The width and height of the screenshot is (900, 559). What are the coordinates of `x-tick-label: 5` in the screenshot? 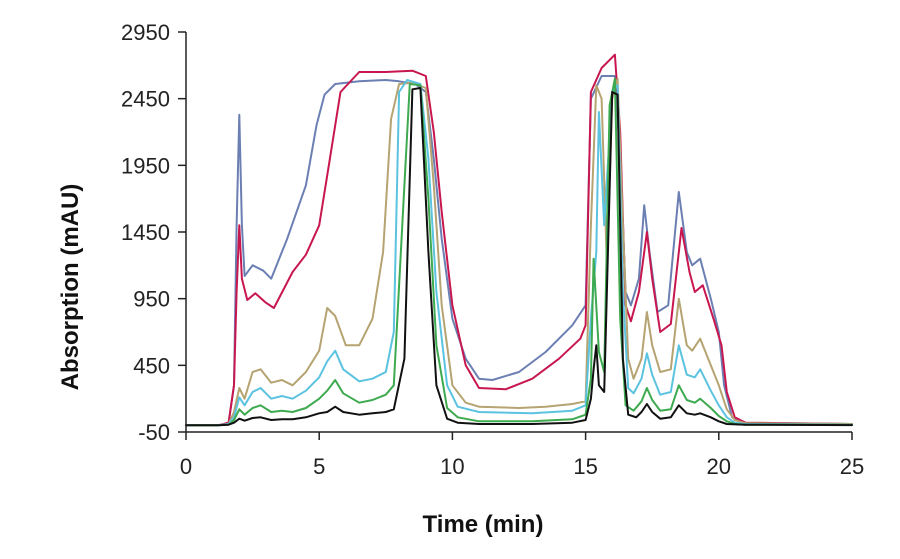 It's located at (319, 466).